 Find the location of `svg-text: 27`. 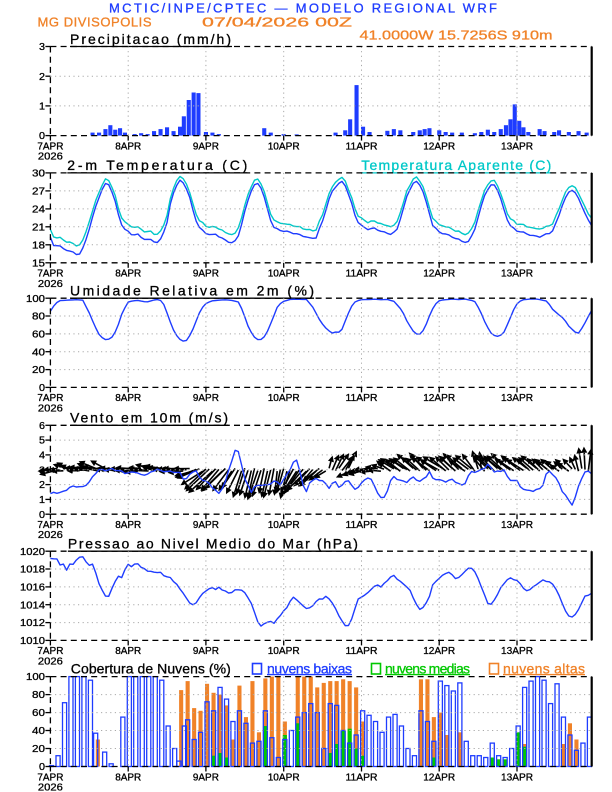

svg-text: 27 is located at coordinates (38, 192).